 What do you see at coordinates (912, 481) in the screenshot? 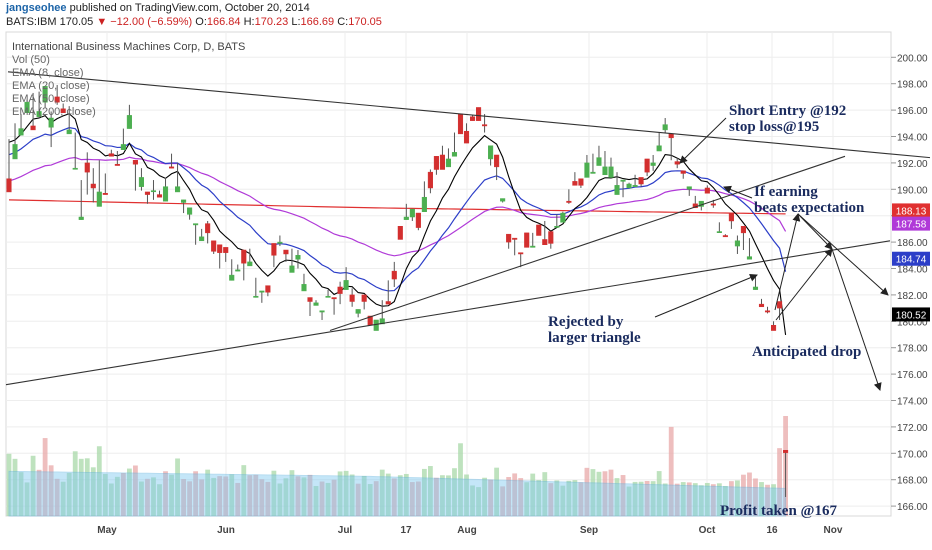
I see `y-tick-label: 168.00` at bounding box center [912, 481].